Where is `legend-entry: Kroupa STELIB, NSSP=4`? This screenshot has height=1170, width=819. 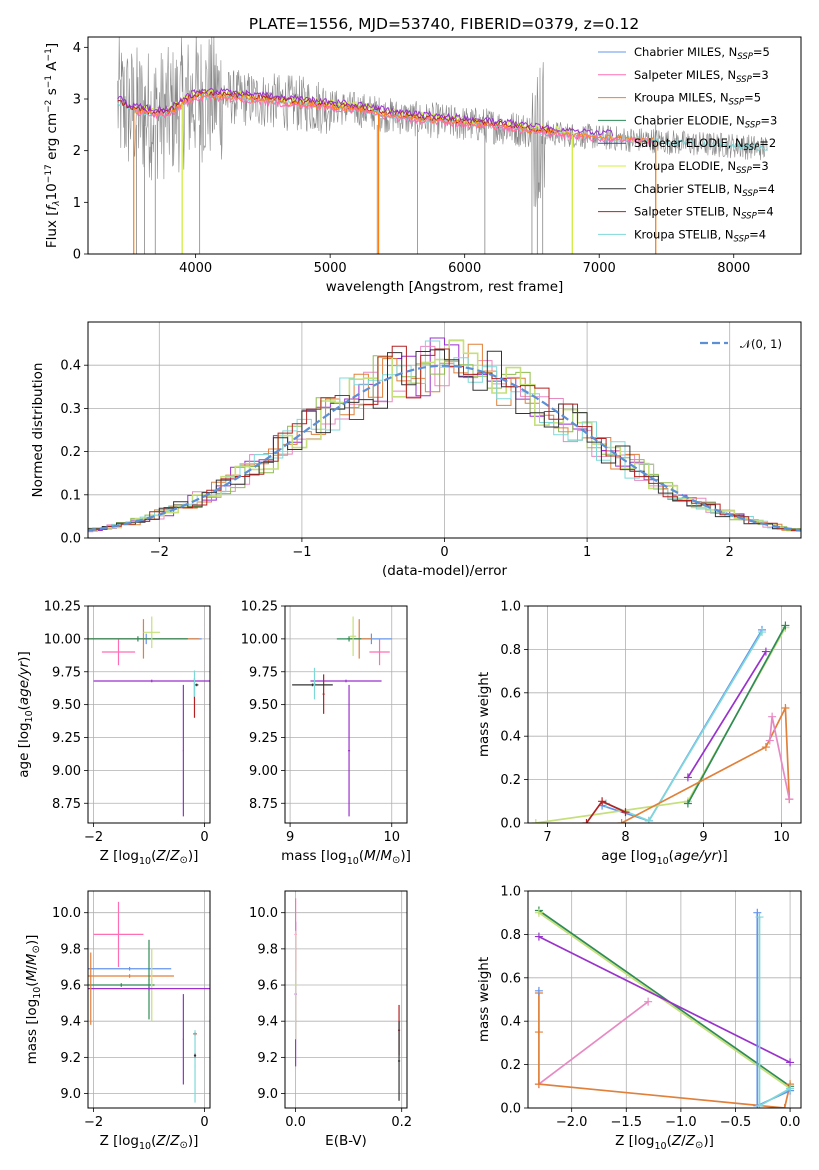 legend-entry: Kroupa STELIB, NSSP=4 is located at coordinates (700, 235).